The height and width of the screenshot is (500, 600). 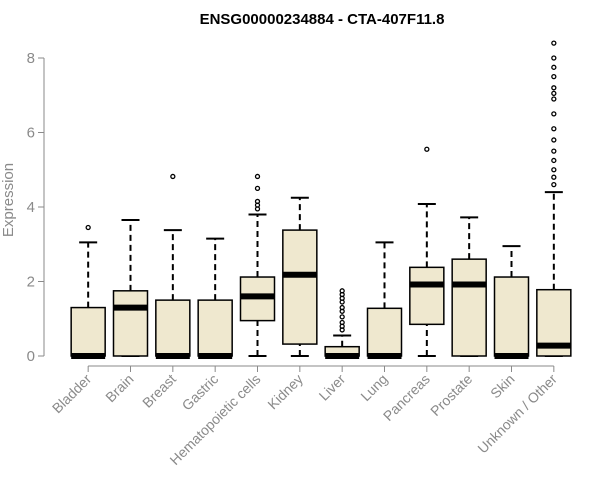 I want to click on x-tick-label: Prostate, so click(x=451, y=395).